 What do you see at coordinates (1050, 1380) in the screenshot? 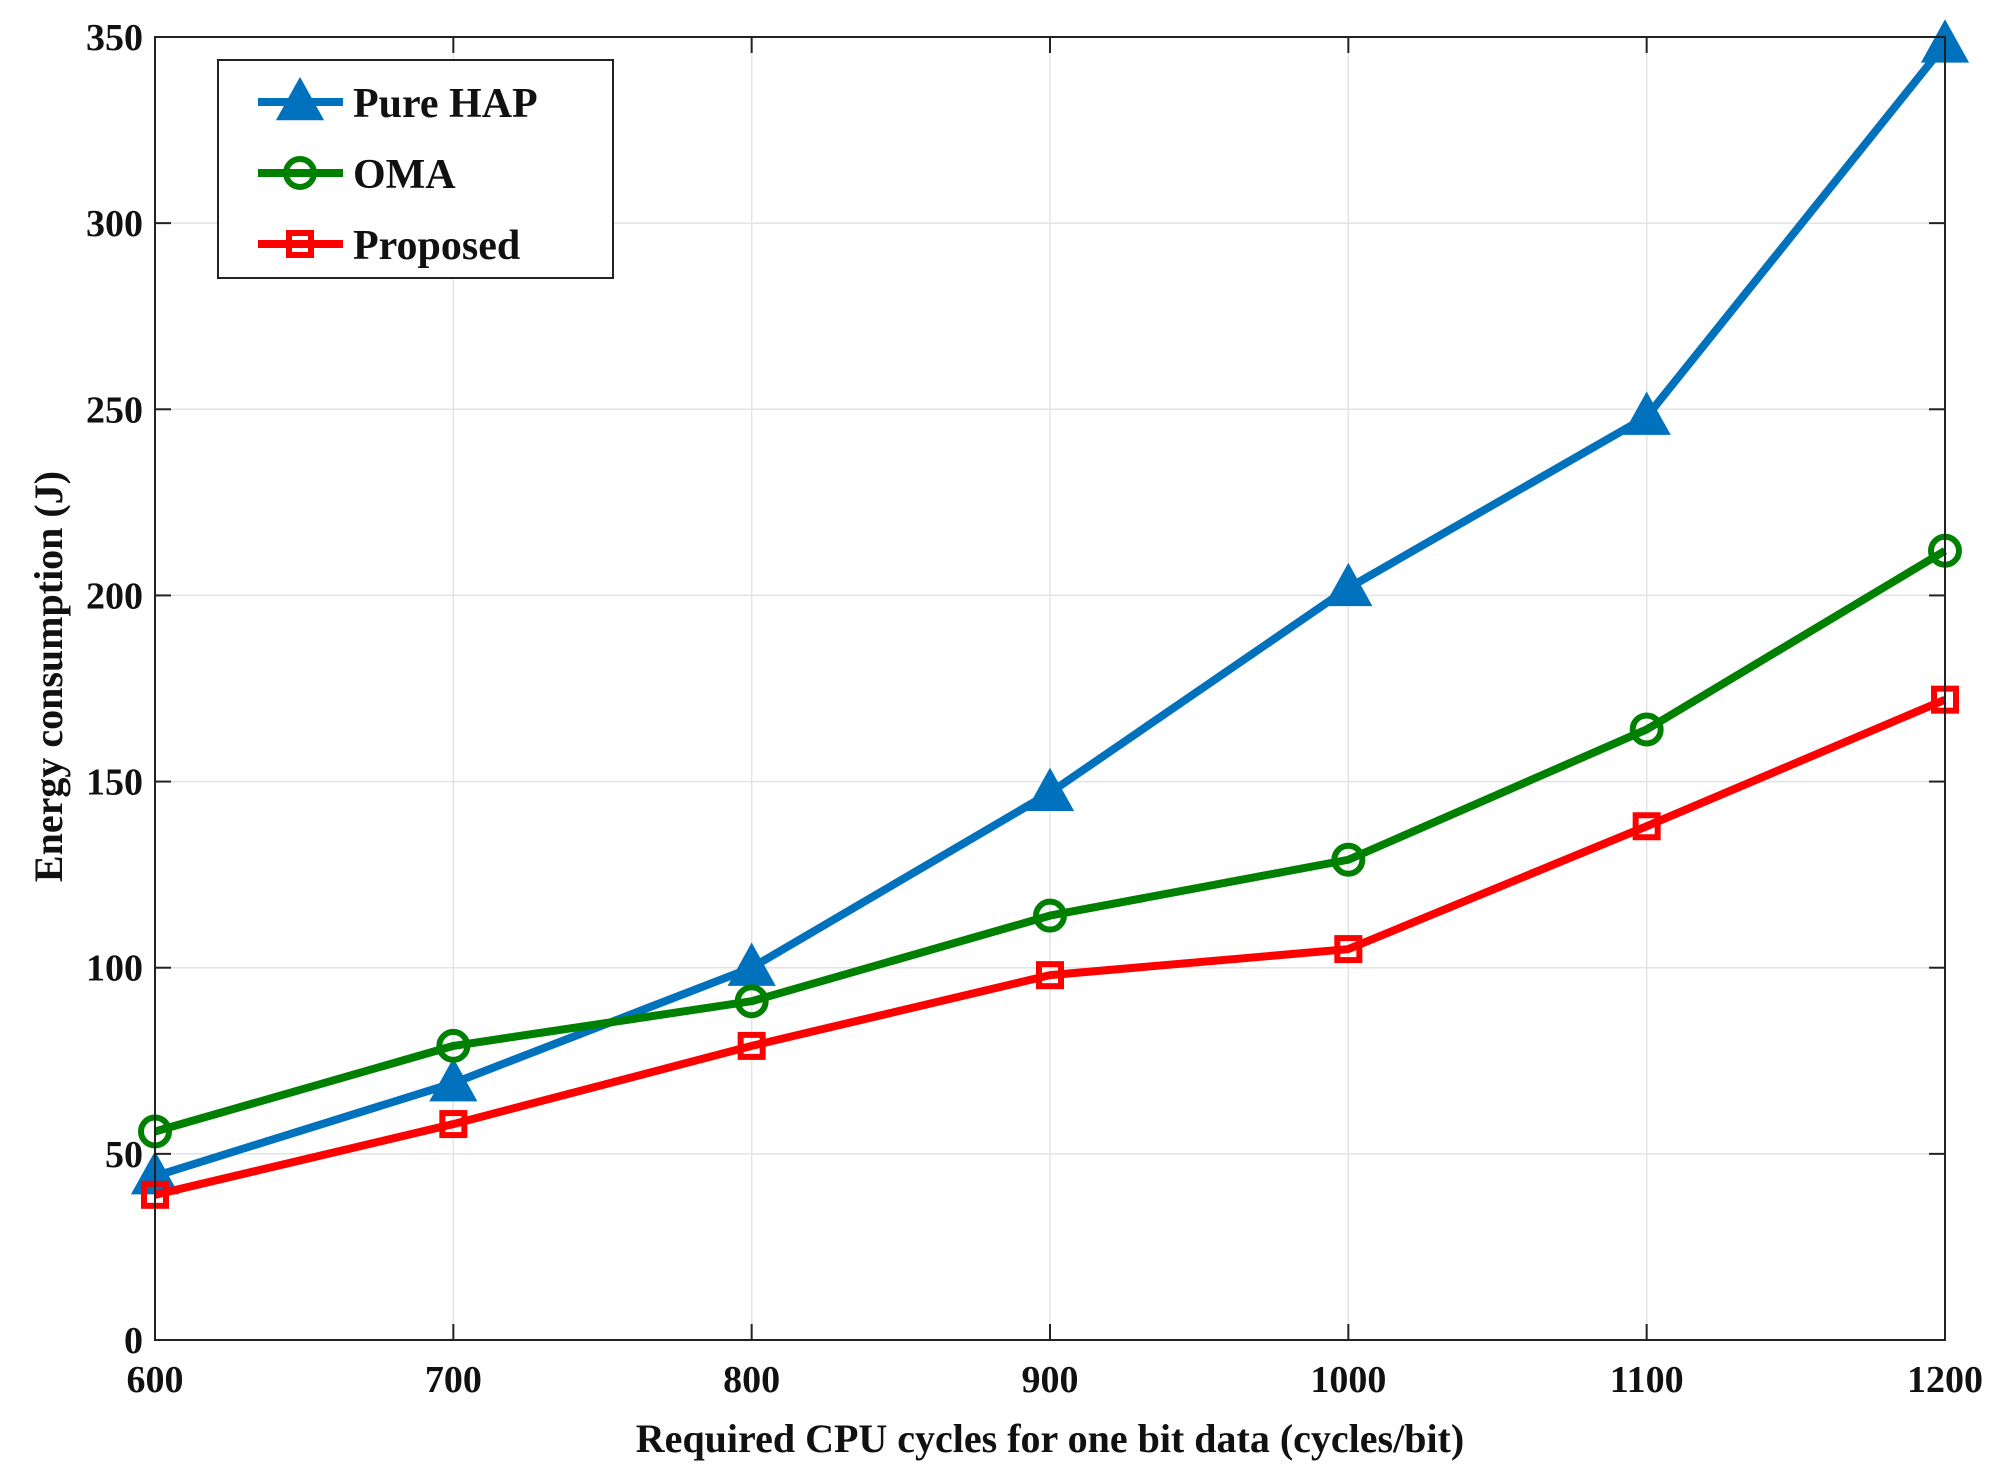
I see `x-tick-label: 900` at bounding box center [1050, 1380].